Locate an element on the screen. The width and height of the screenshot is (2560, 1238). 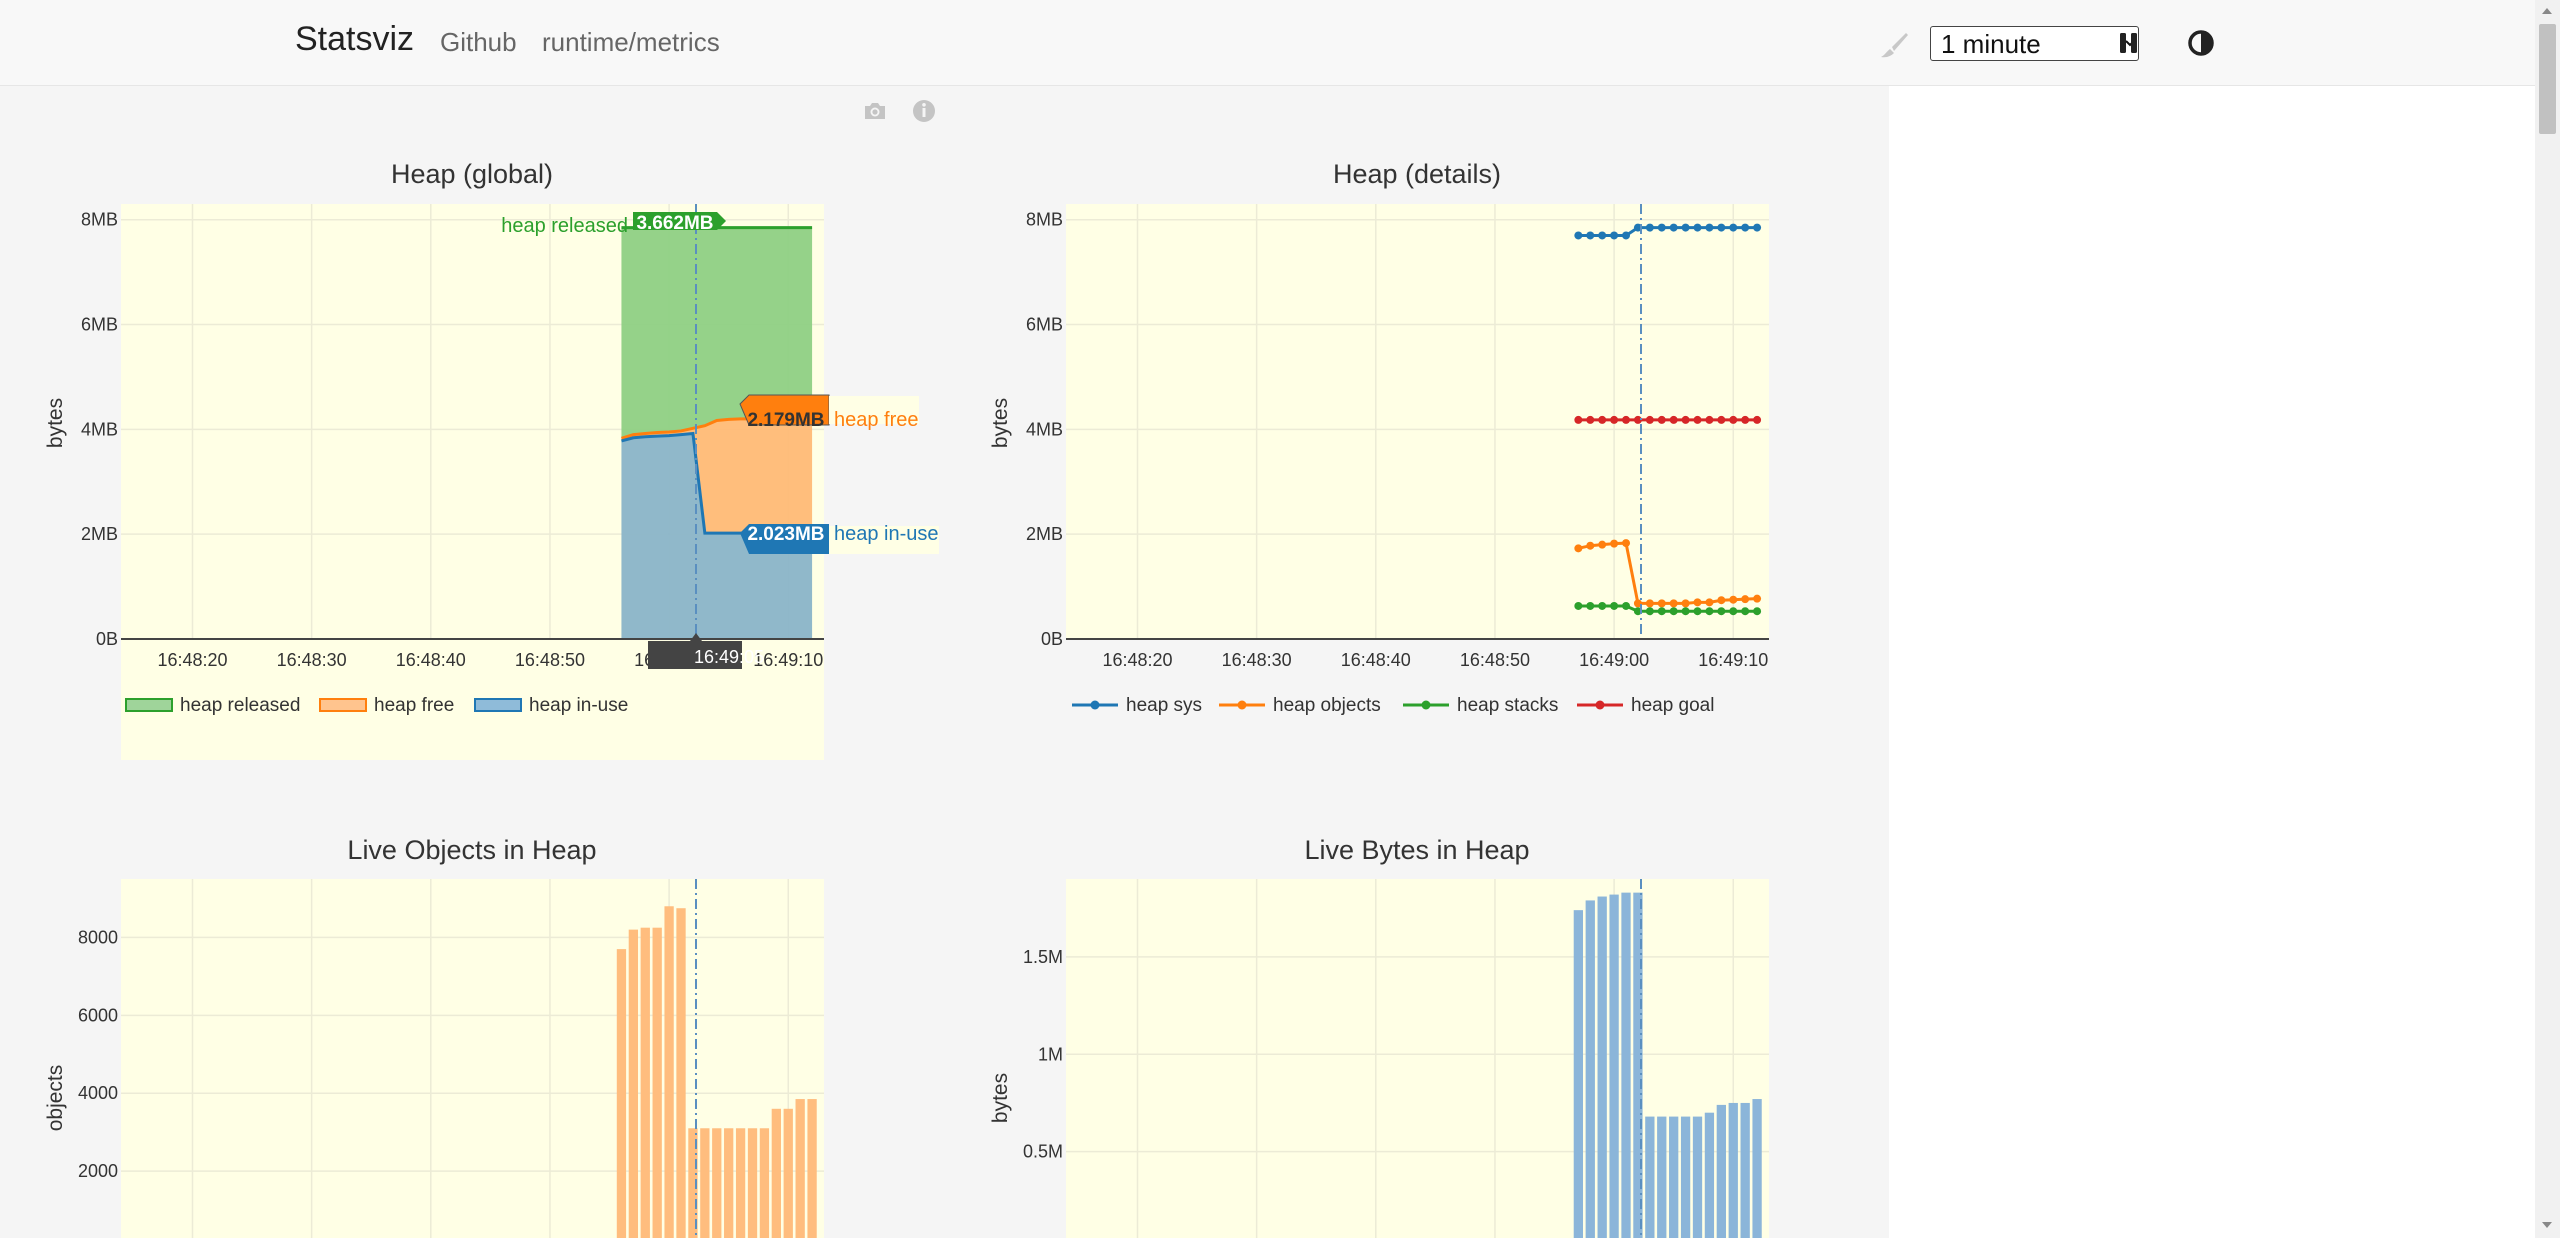
contrast-icon is located at coordinates (2201, 43).